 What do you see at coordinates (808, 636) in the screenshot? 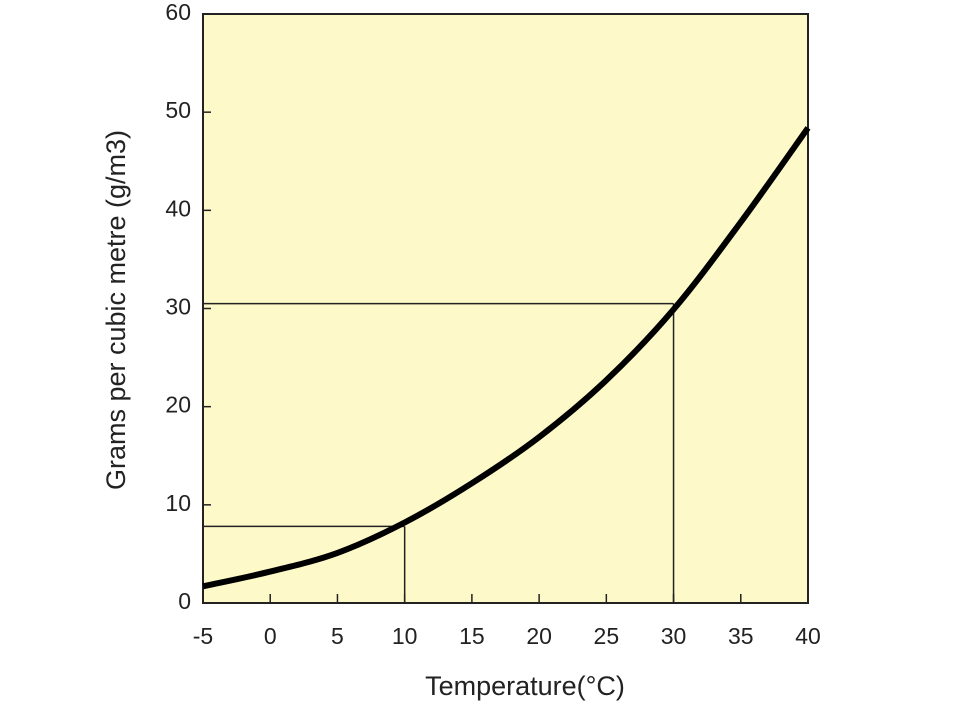
I see `x-tick-label: 40` at bounding box center [808, 636].